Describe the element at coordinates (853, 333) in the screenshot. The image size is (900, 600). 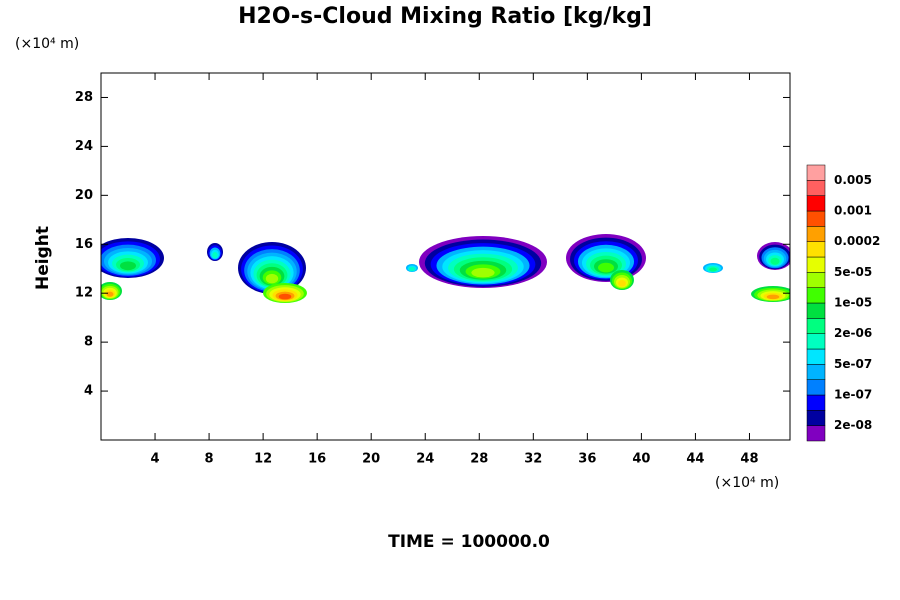
I see `colorbar-label: 2e-06` at that location.